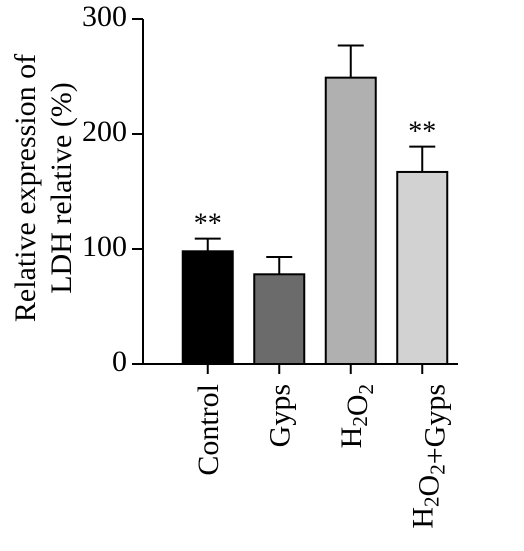 The image size is (524, 551). I want to click on x-axis, so click(300, 368).